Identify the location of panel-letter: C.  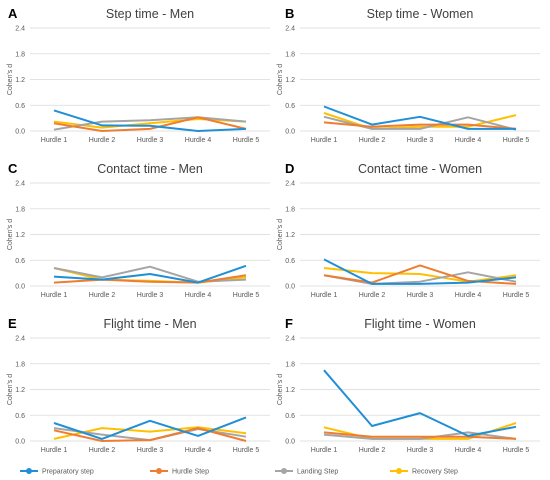
(13, 168).